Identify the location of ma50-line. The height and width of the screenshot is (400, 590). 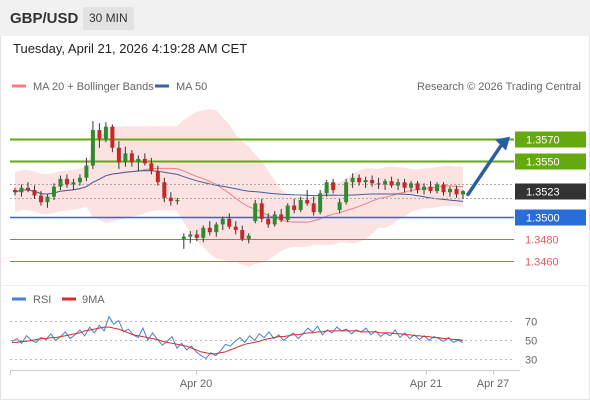
(239, 186).